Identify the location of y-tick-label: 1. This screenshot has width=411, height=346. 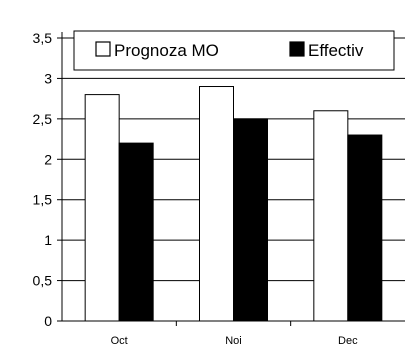
(48, 240).